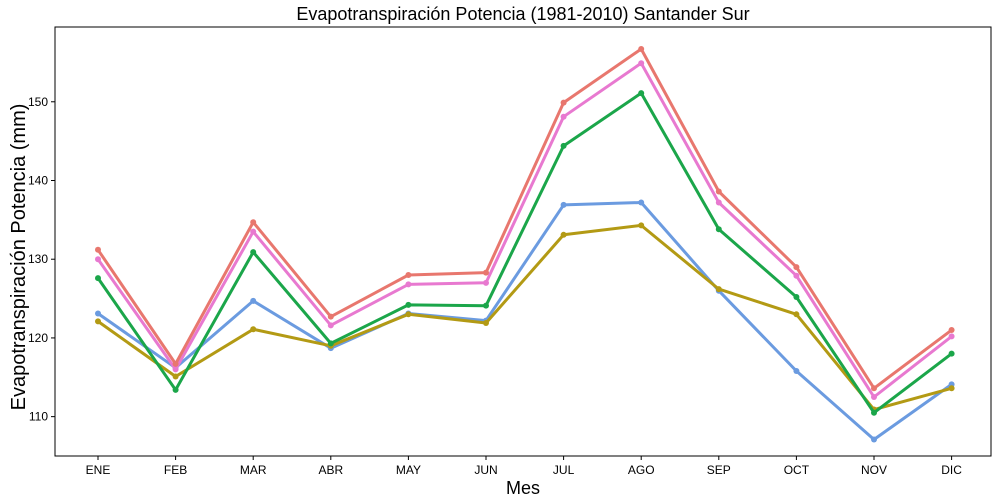 The image size is (1000, 500). Describe the element at coordinates (38, 180) in the screenshot. I see `y-tick-label: 140` at that location.